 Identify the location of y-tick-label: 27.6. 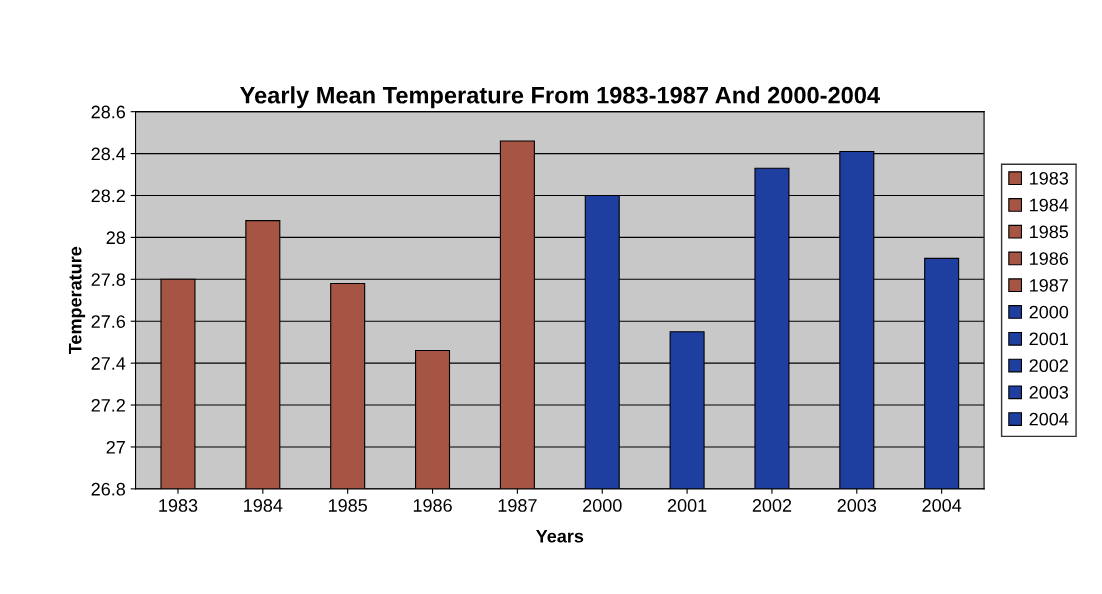
(108, 321).